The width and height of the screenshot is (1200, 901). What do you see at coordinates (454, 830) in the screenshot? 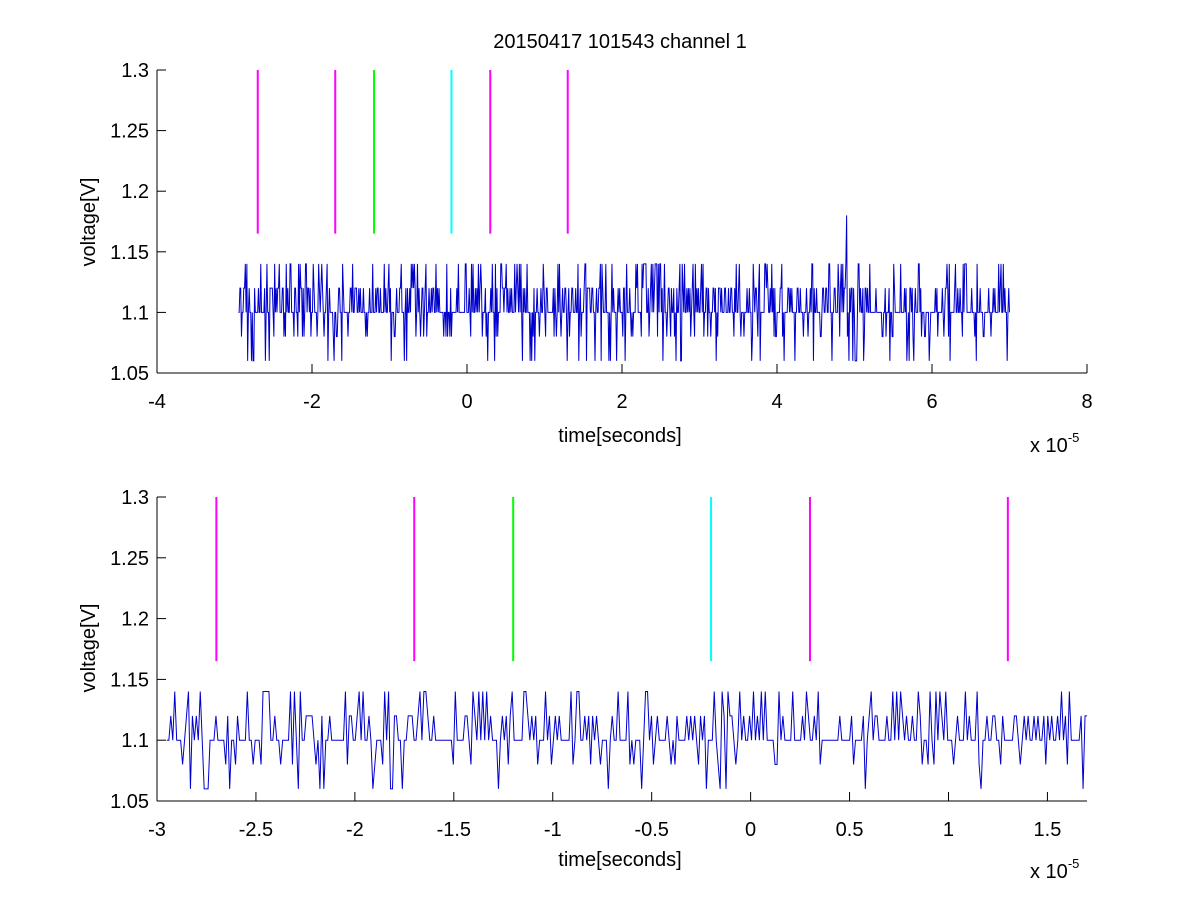
I see `bottom-x-tick-label: -1.5` at bounding box center [454, 830].